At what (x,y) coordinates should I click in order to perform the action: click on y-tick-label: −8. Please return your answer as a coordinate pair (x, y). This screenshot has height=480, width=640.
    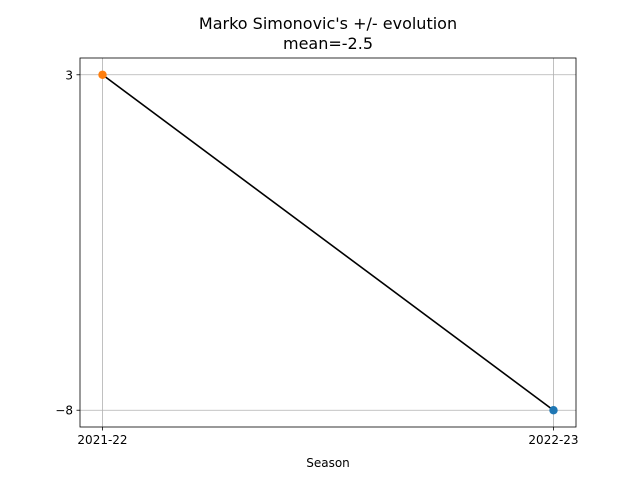
    Looking at the image, I should click on (64, 411).